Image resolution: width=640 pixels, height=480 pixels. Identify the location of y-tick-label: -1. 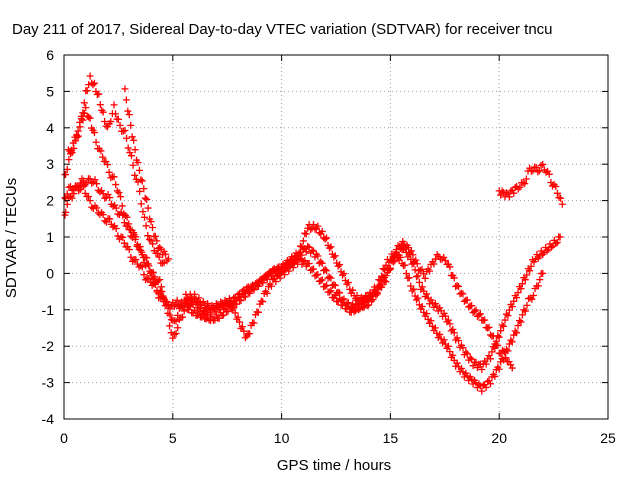
(48, 310).